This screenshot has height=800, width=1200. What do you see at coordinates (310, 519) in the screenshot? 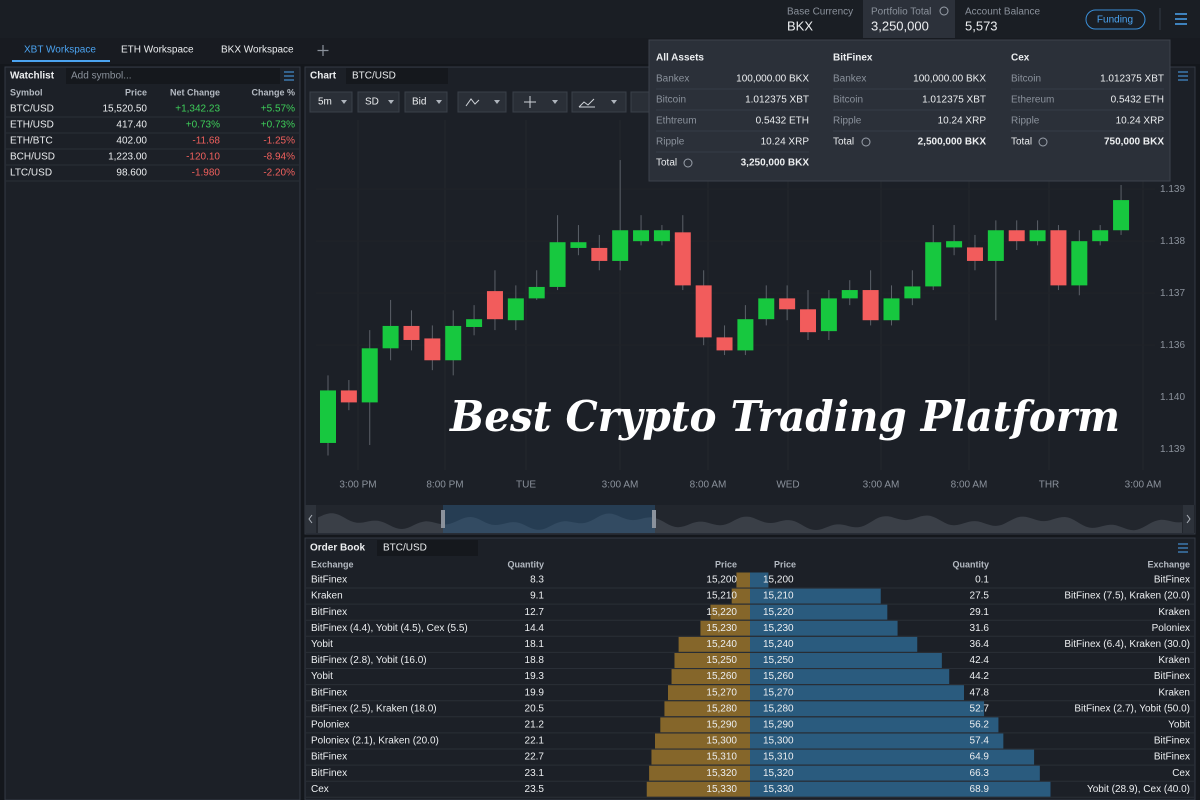
I see `scroll-left` at bounding box center [310, 519].